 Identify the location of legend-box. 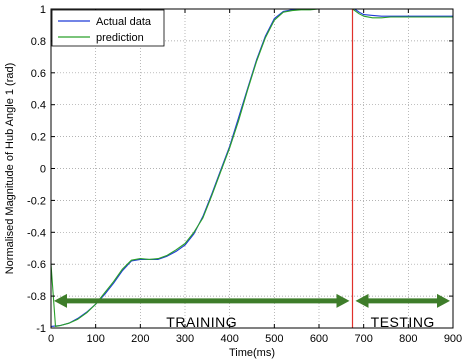
(108, 28).